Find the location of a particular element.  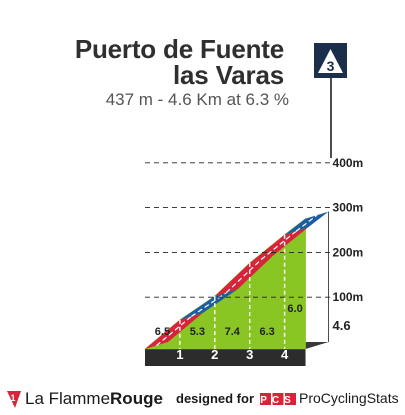

category-badge: 3 is located at coordinates (330, 100).